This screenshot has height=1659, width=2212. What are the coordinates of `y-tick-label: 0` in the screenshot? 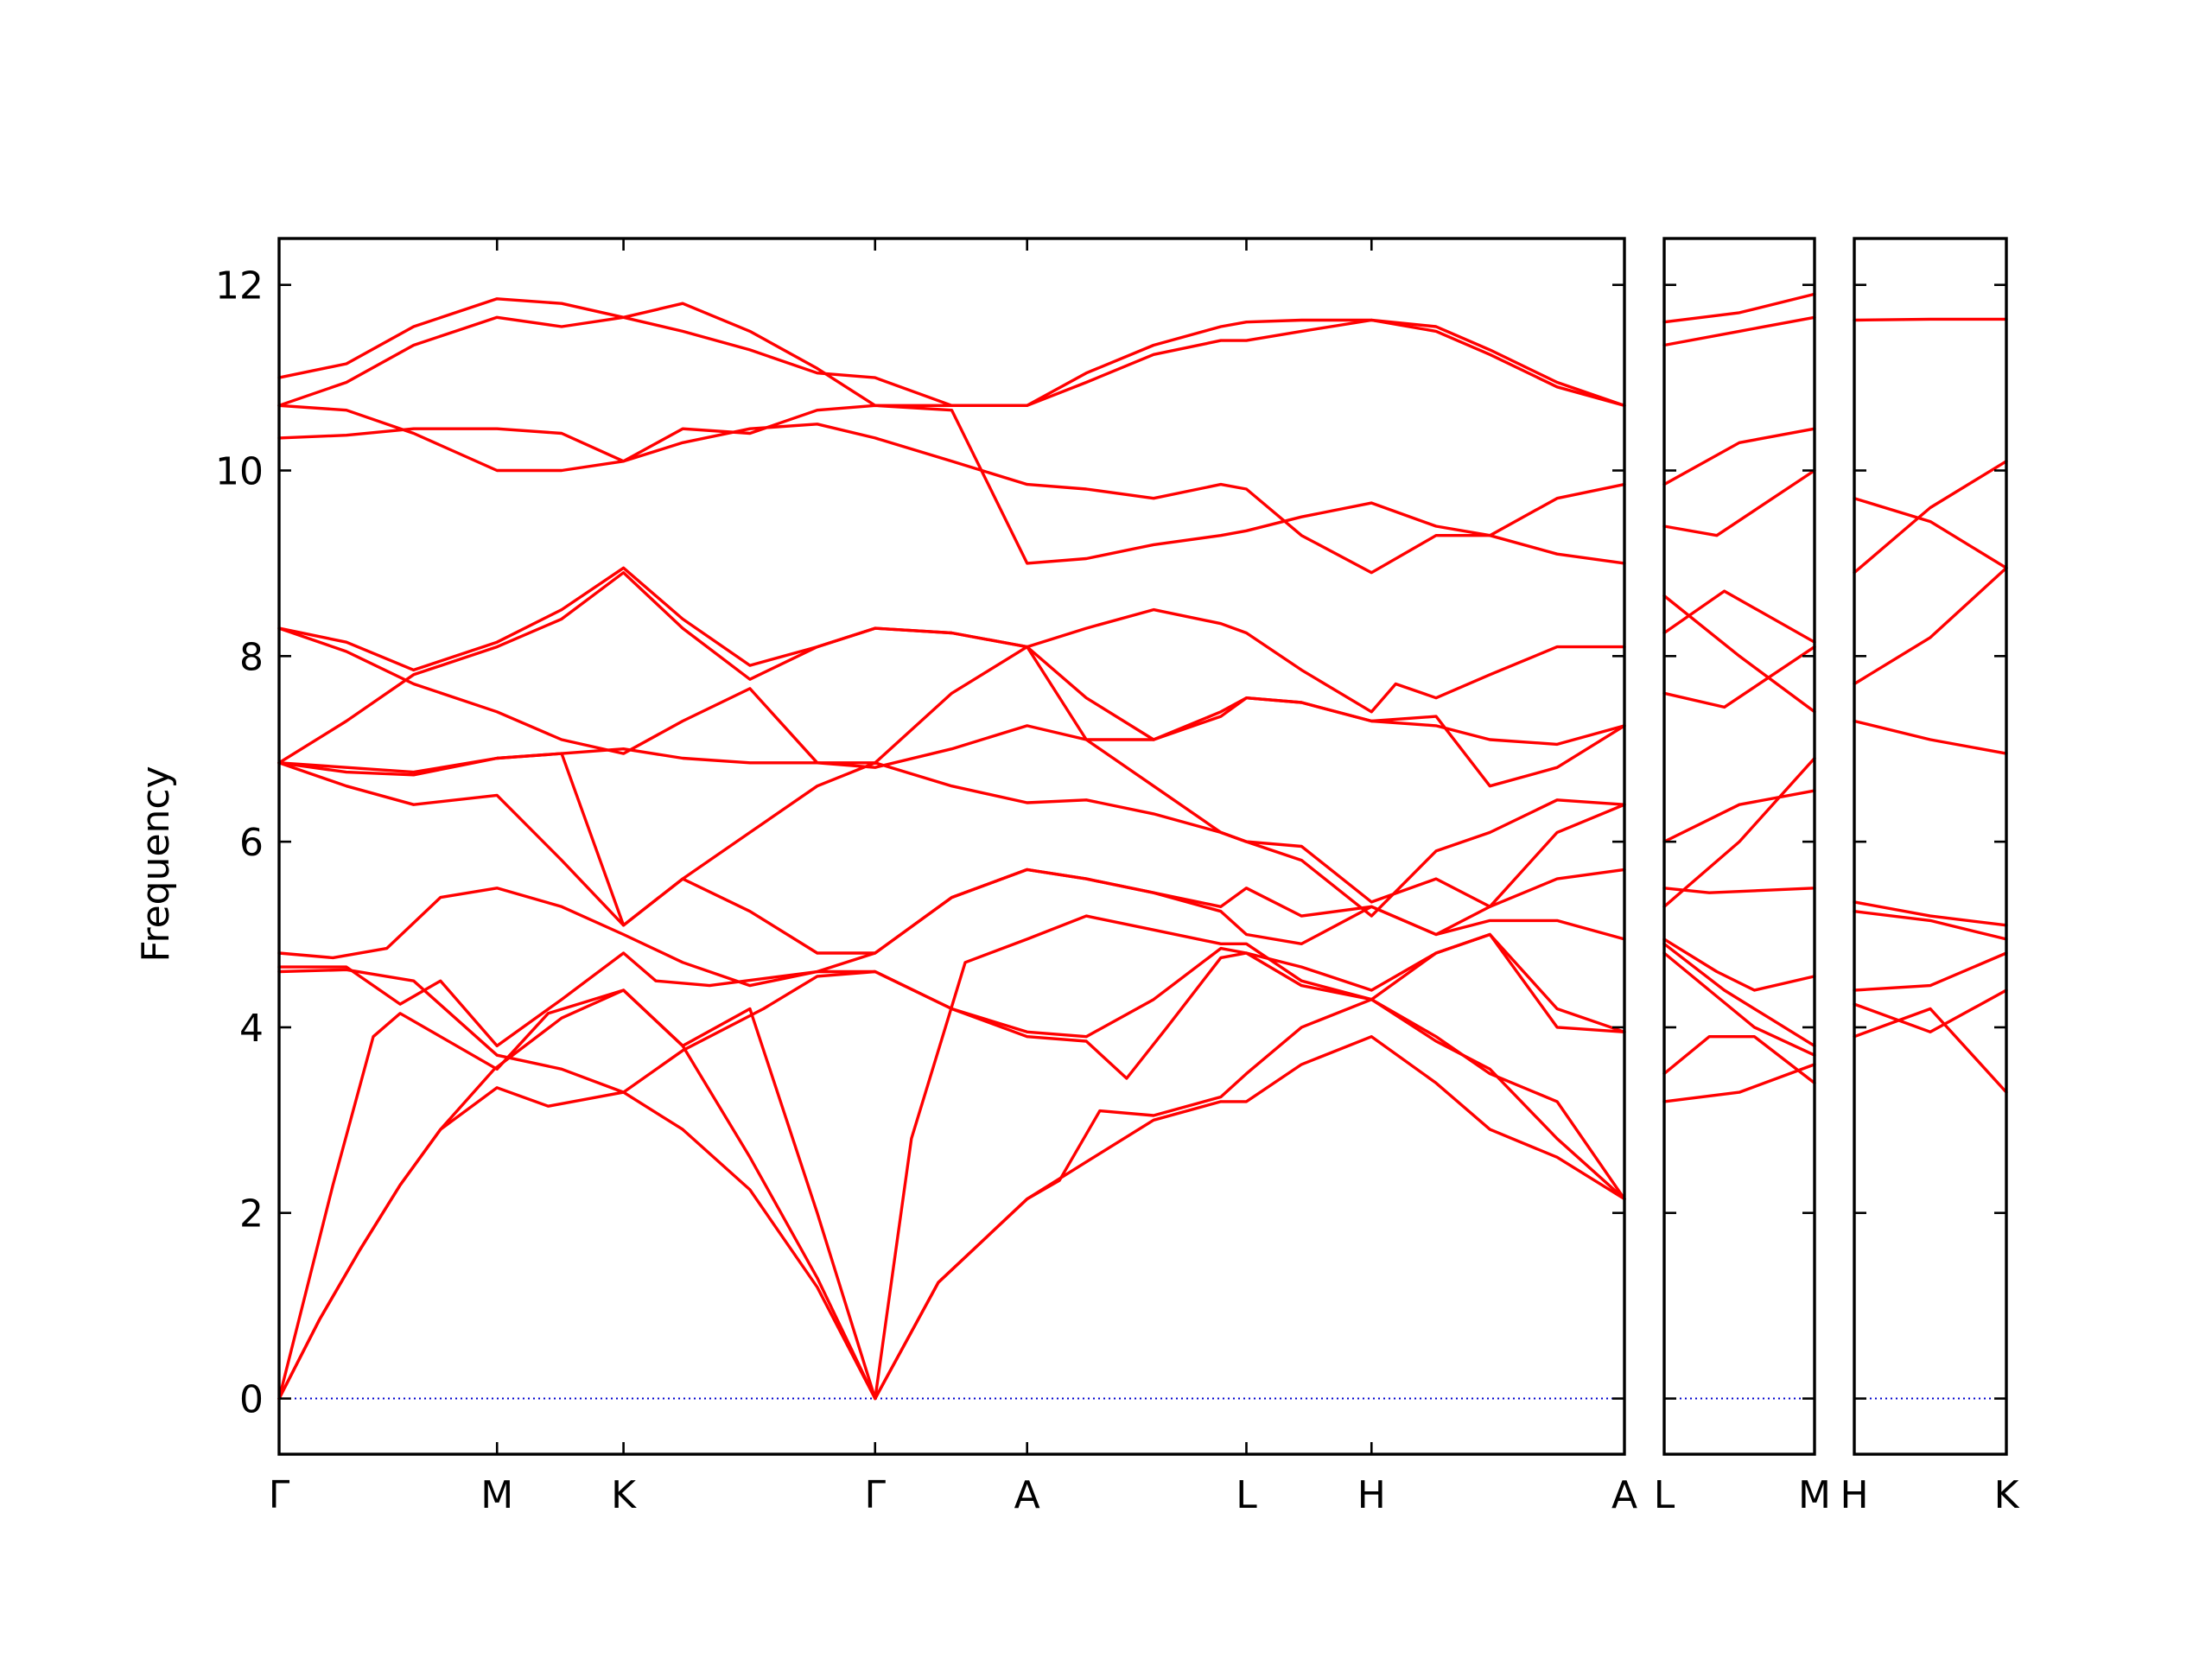 It's located at (251, 1400).